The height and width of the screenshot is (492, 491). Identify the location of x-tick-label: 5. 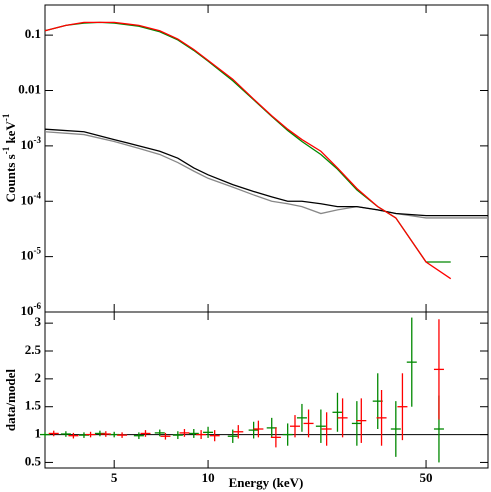
(114, 477).